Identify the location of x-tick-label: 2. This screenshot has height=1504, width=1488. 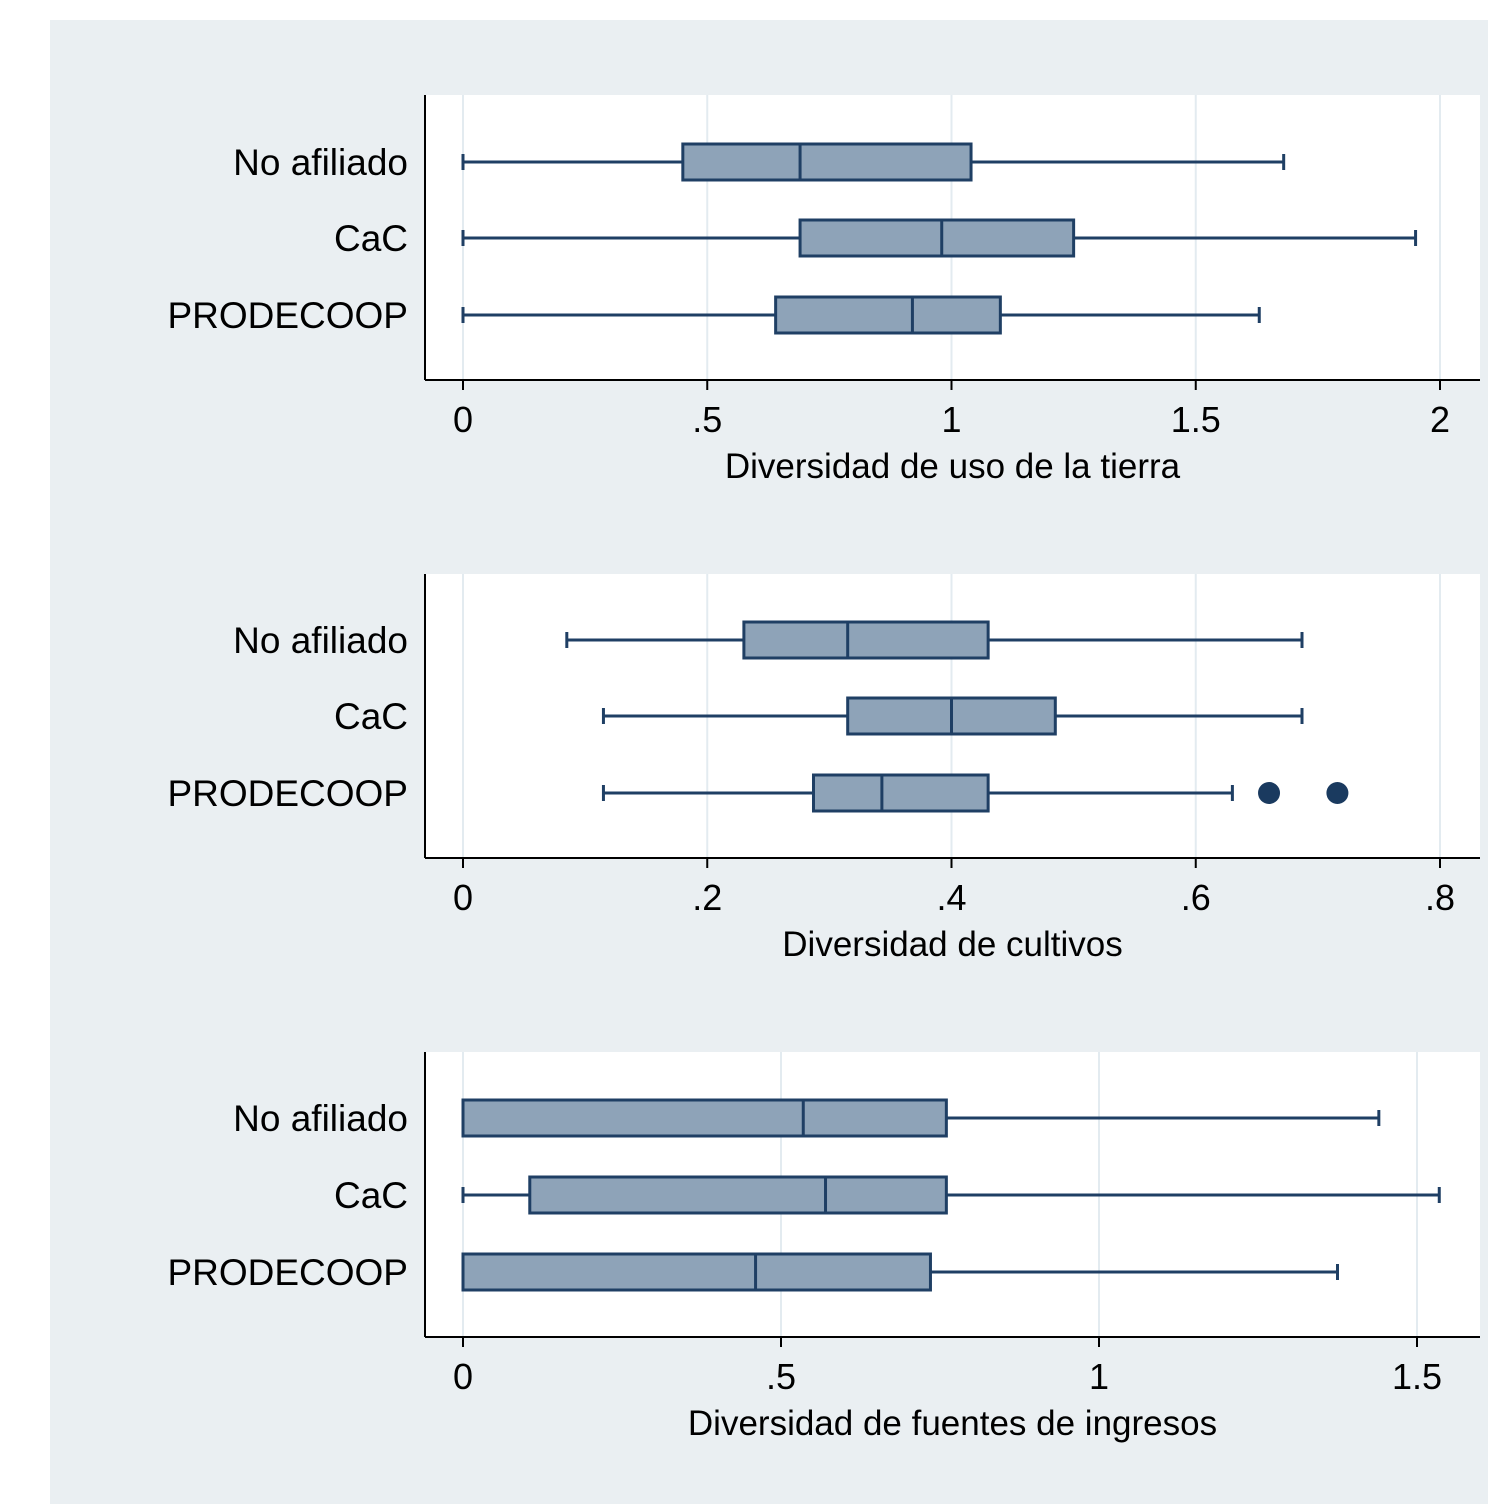
(1440, 419).